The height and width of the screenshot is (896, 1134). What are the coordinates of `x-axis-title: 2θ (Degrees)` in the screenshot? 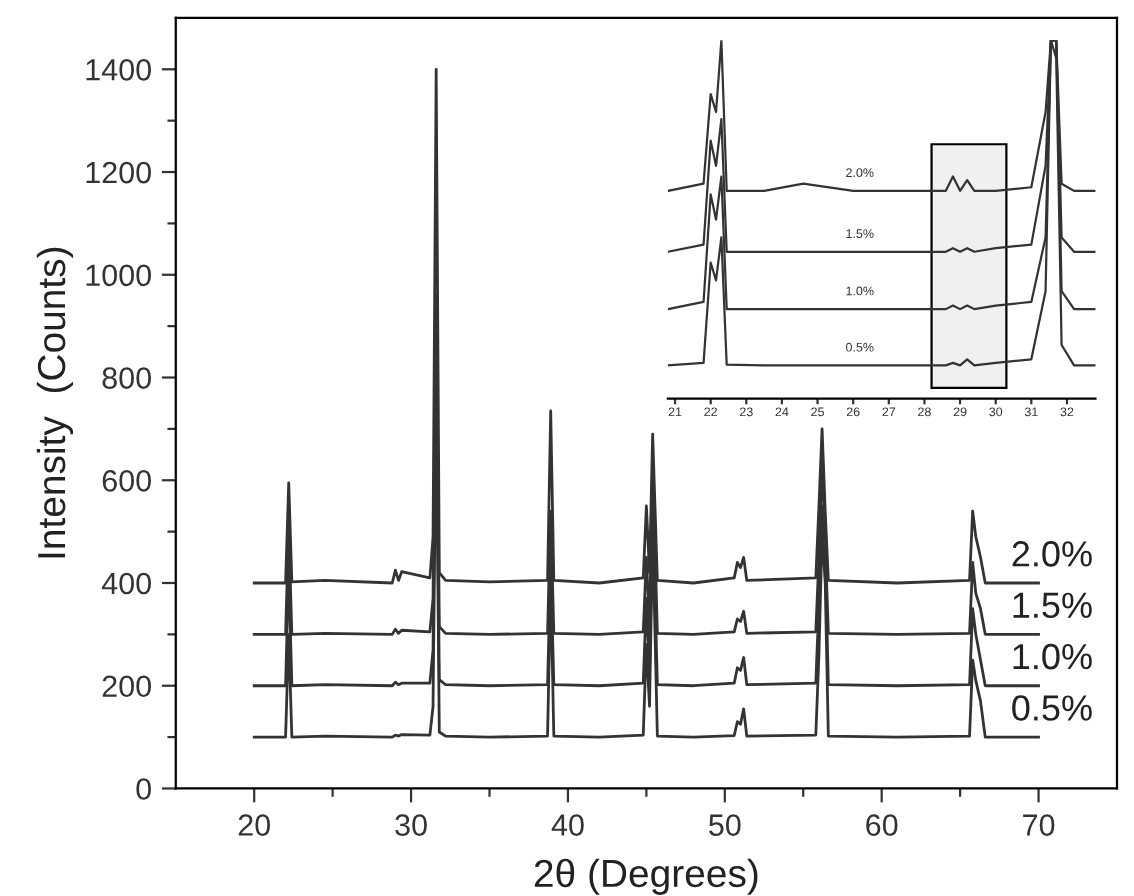 It's located at (646, 876).